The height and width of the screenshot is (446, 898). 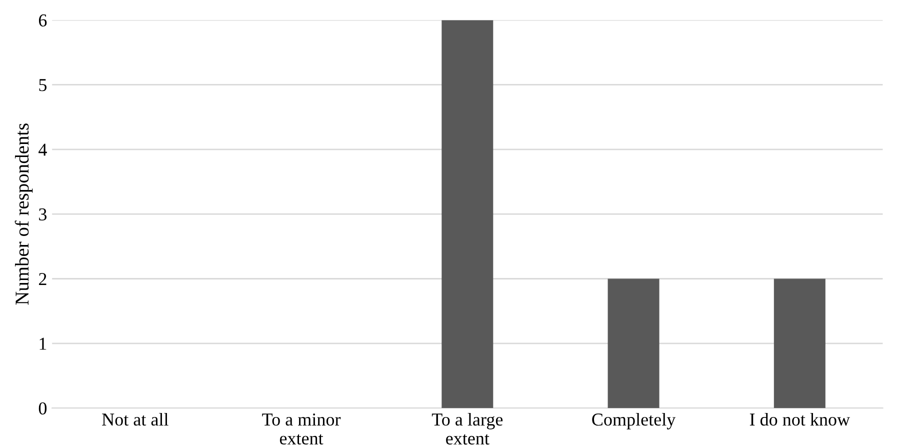 What do you see at coordinates (467, 428) in the screenshot?
I see `x-tick-label: To a large extent` at bounding box center [467, 428].